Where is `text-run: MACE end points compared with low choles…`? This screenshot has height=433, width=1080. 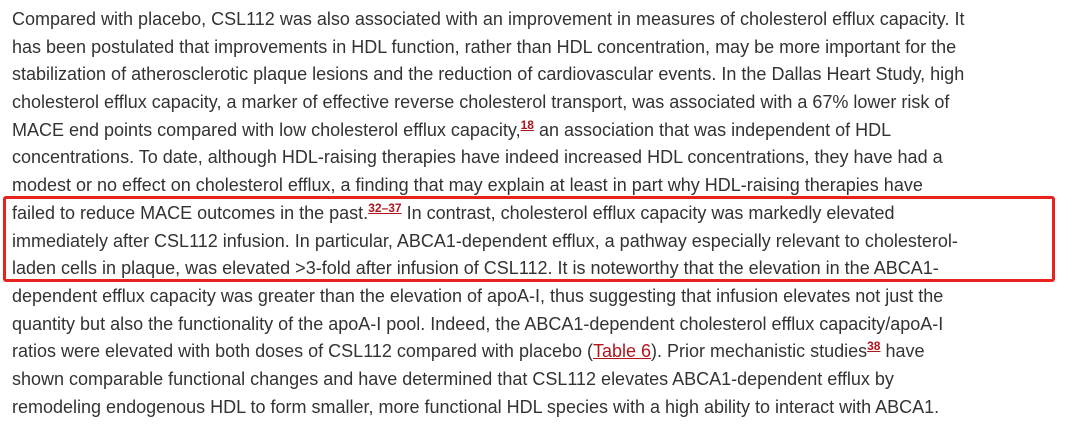 text-run: MACE end points compared with low choles… is located at coordinates (266, 129).